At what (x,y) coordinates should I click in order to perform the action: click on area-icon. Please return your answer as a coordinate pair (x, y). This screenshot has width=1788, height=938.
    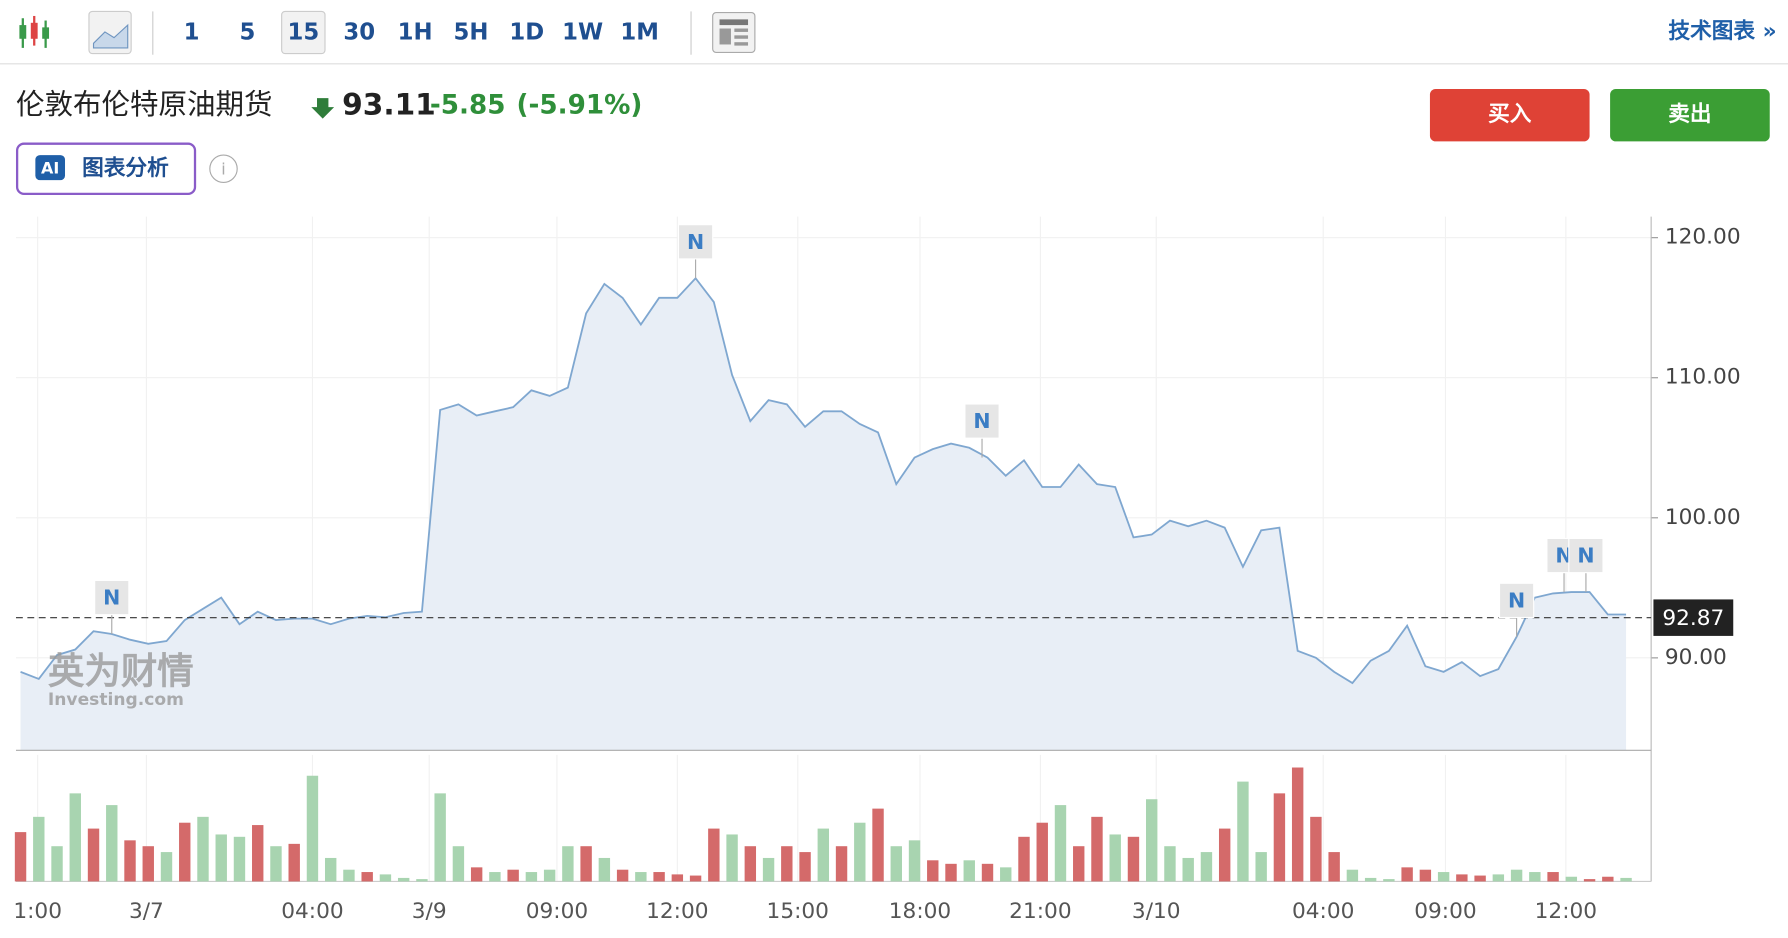
    Looking at the image, I should click on (110, 32).